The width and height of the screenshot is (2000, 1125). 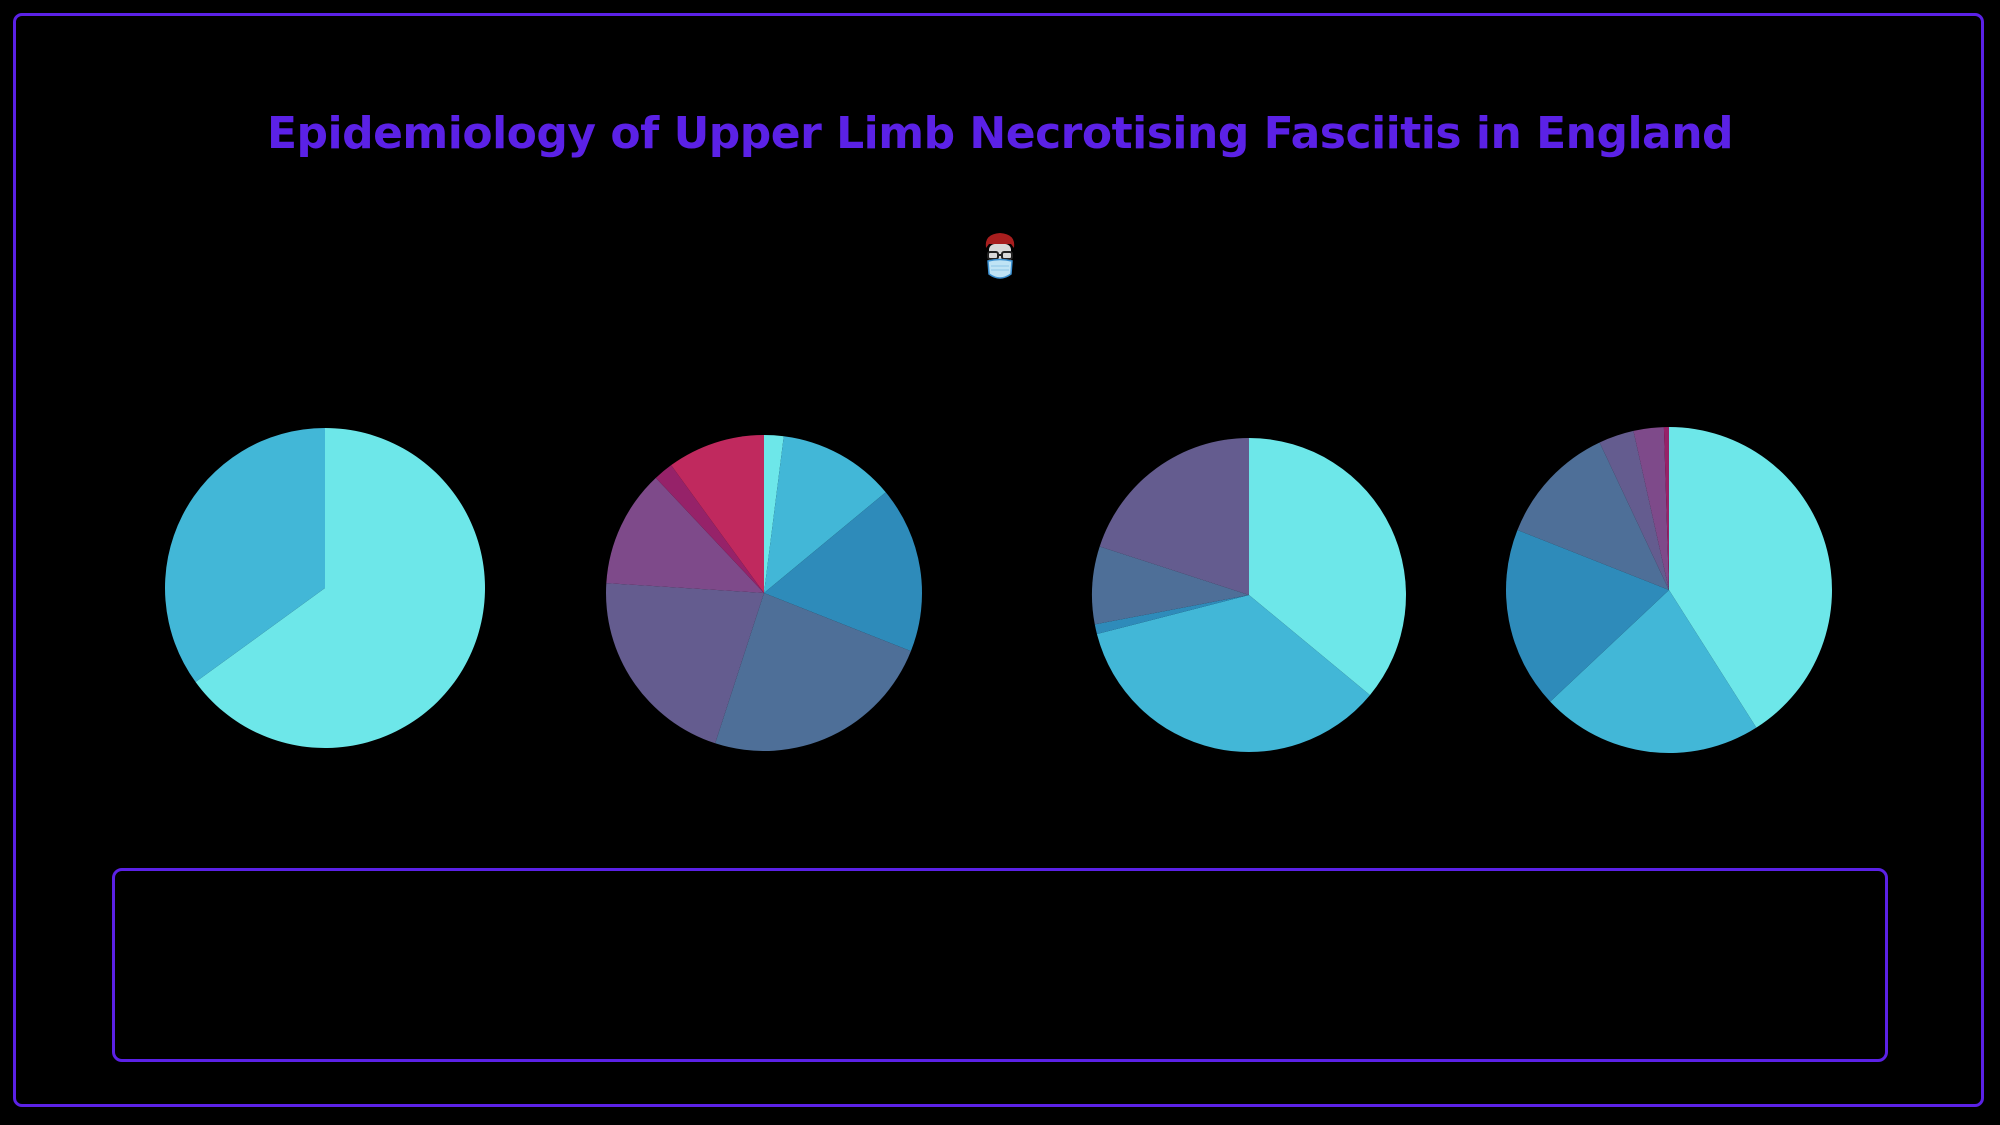 What do you see at coordinates (1000, 256) in the screenshot?
I see `masked-doctor-avatar-icon` at bounding box center [1000, 256].